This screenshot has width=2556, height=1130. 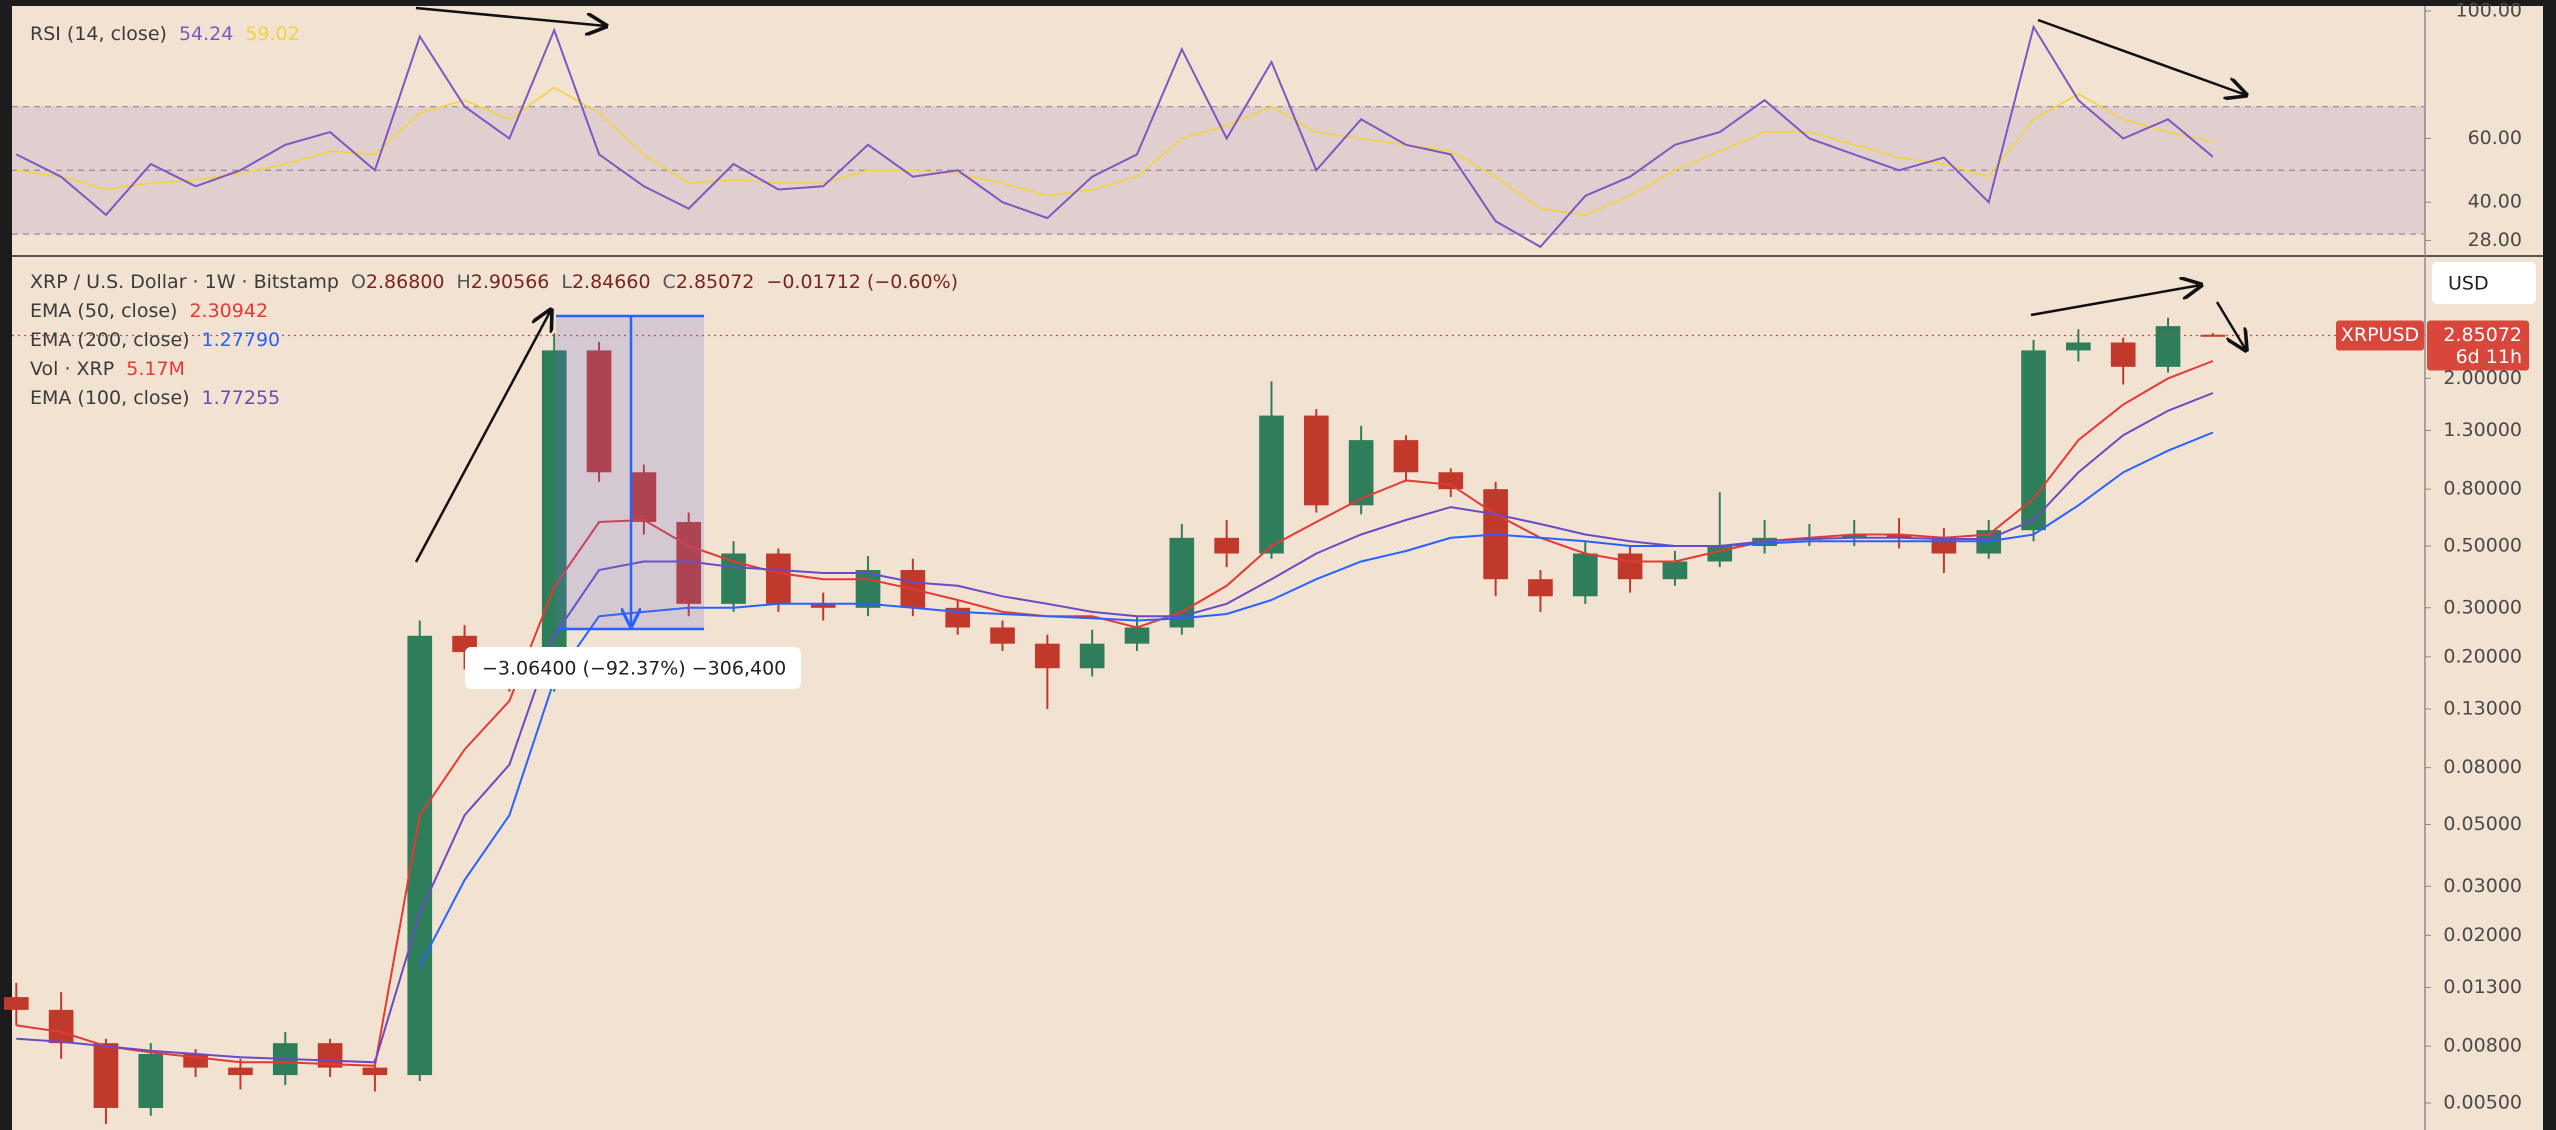 I want to click on ohlc-key: C, so click(x=669, y=282).